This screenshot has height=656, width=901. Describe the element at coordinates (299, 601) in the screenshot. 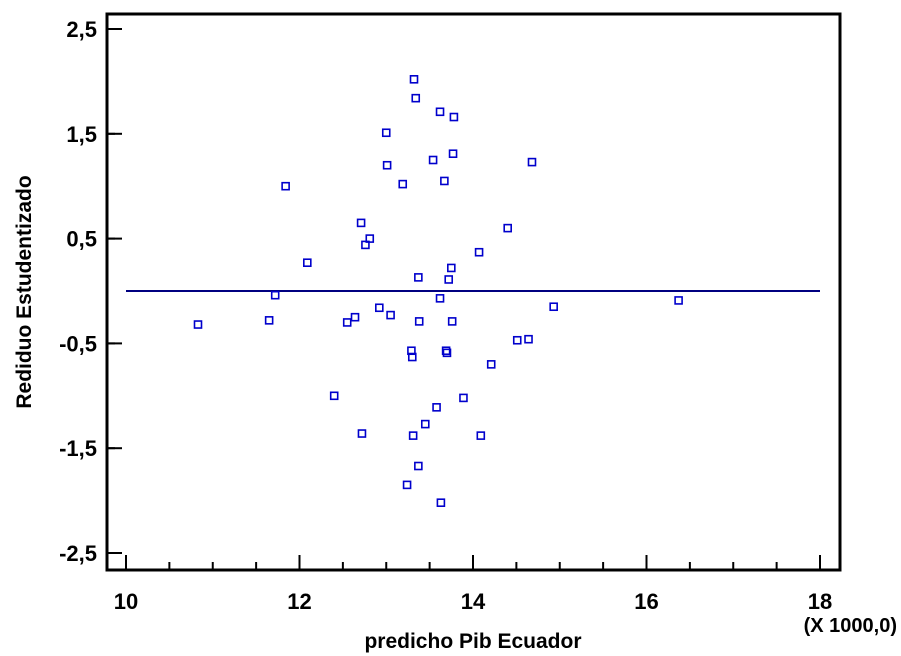

I see `x-tick-label: 12` at that location.